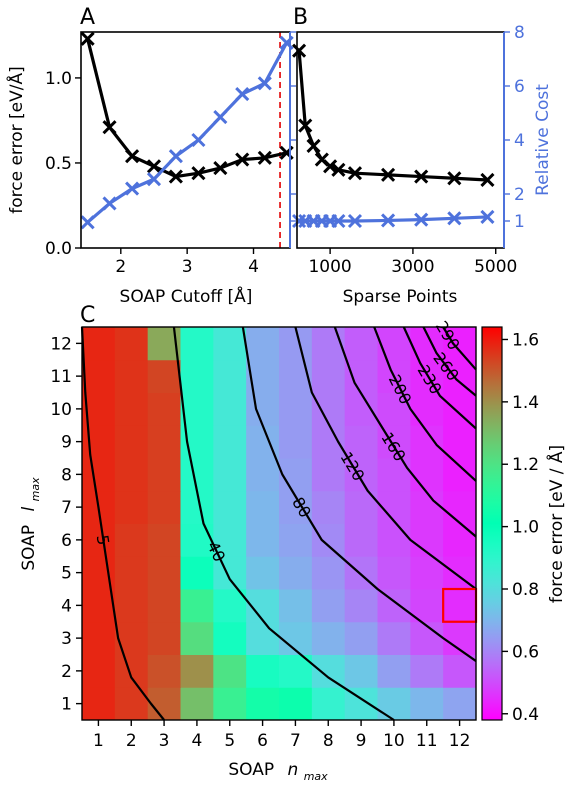 The image size is (574, 785). What do you see at coordinates (519, 141) in the screenshot?
I see `panel-b-right-ytick-label: 4` at bounding box center [519, 141].